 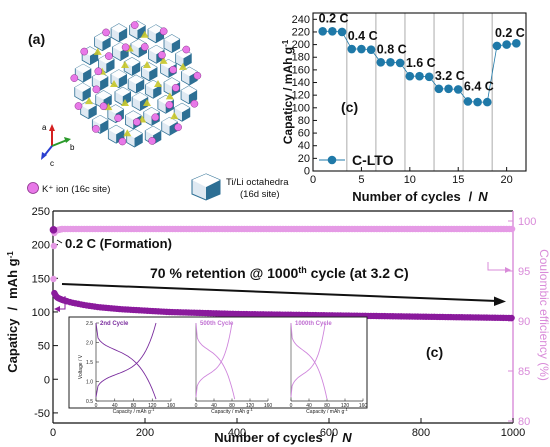 What do you see at coordinates (44, 127) in the screenshot?
I see `axis-a-label: a` at bounding box center [44, 127].